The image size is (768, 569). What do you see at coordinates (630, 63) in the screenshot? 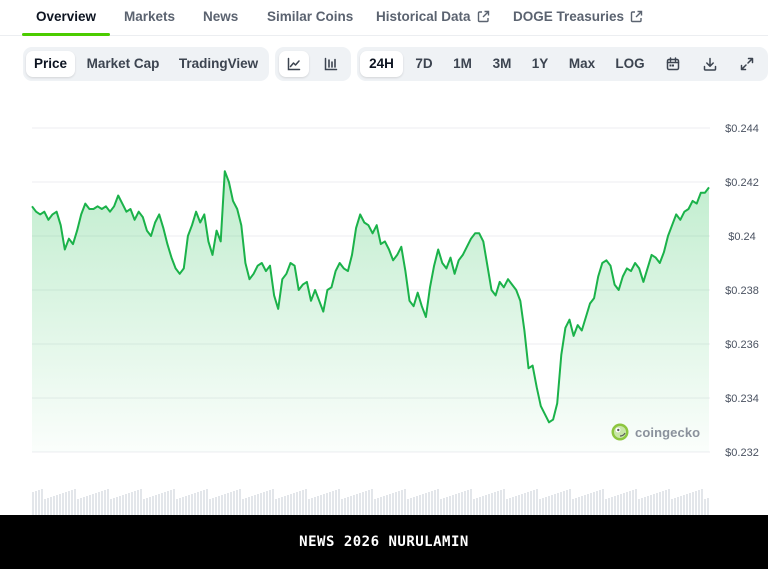
I see `log-scale-button: LOG` at bounding box center [630, 63].